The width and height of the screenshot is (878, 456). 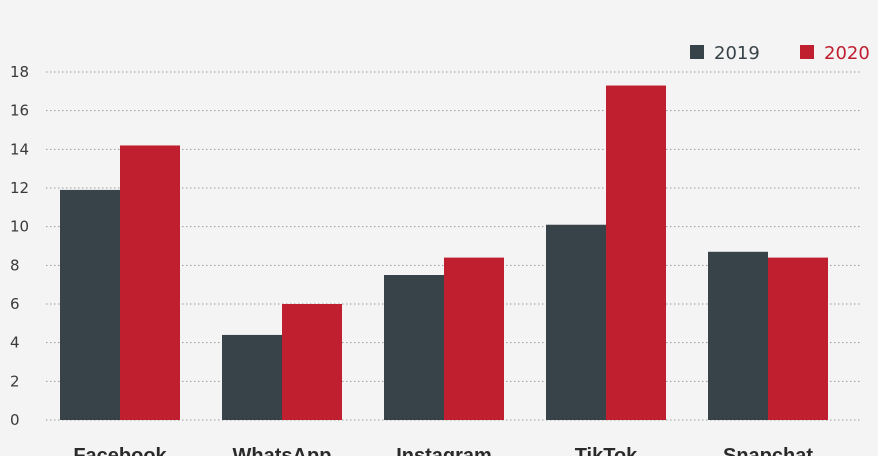 What do you see at coordinates (19, 72) in the screenshot?
I see `y-tick-label: 18` at bounding box center [19, 72].